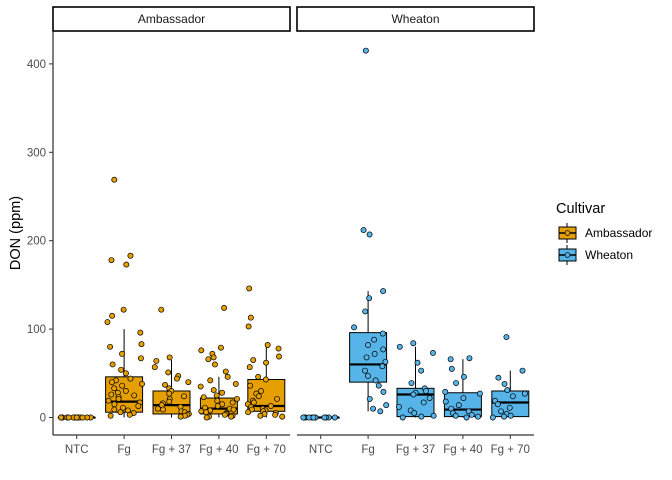 The height and width of the screenshot is (480, 672). Describe the element at coordinates (125, 297) in the screenshot. I see `box-fg` at that location.